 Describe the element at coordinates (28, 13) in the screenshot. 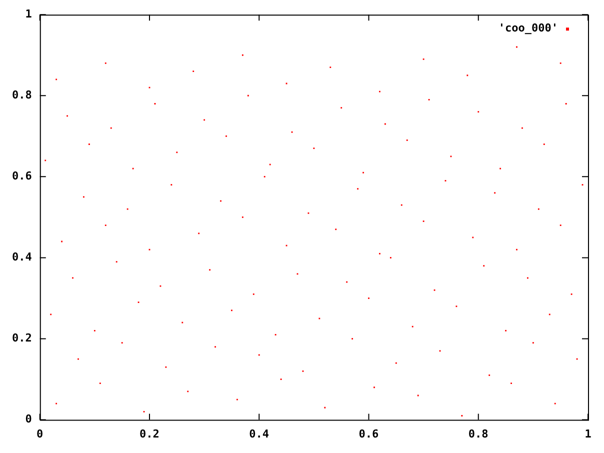

I see `y-tick-label: 1` at that location.